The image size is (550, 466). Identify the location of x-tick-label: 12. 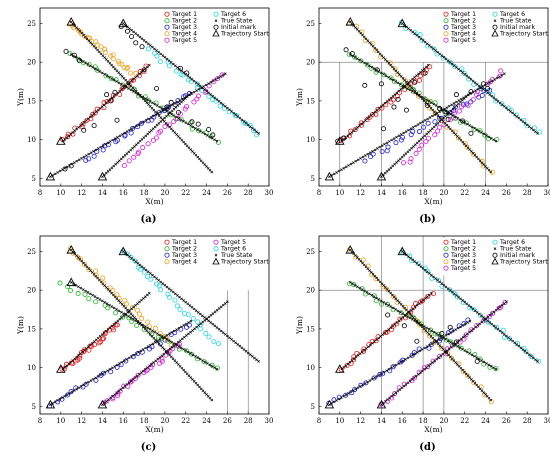
(360, 421).